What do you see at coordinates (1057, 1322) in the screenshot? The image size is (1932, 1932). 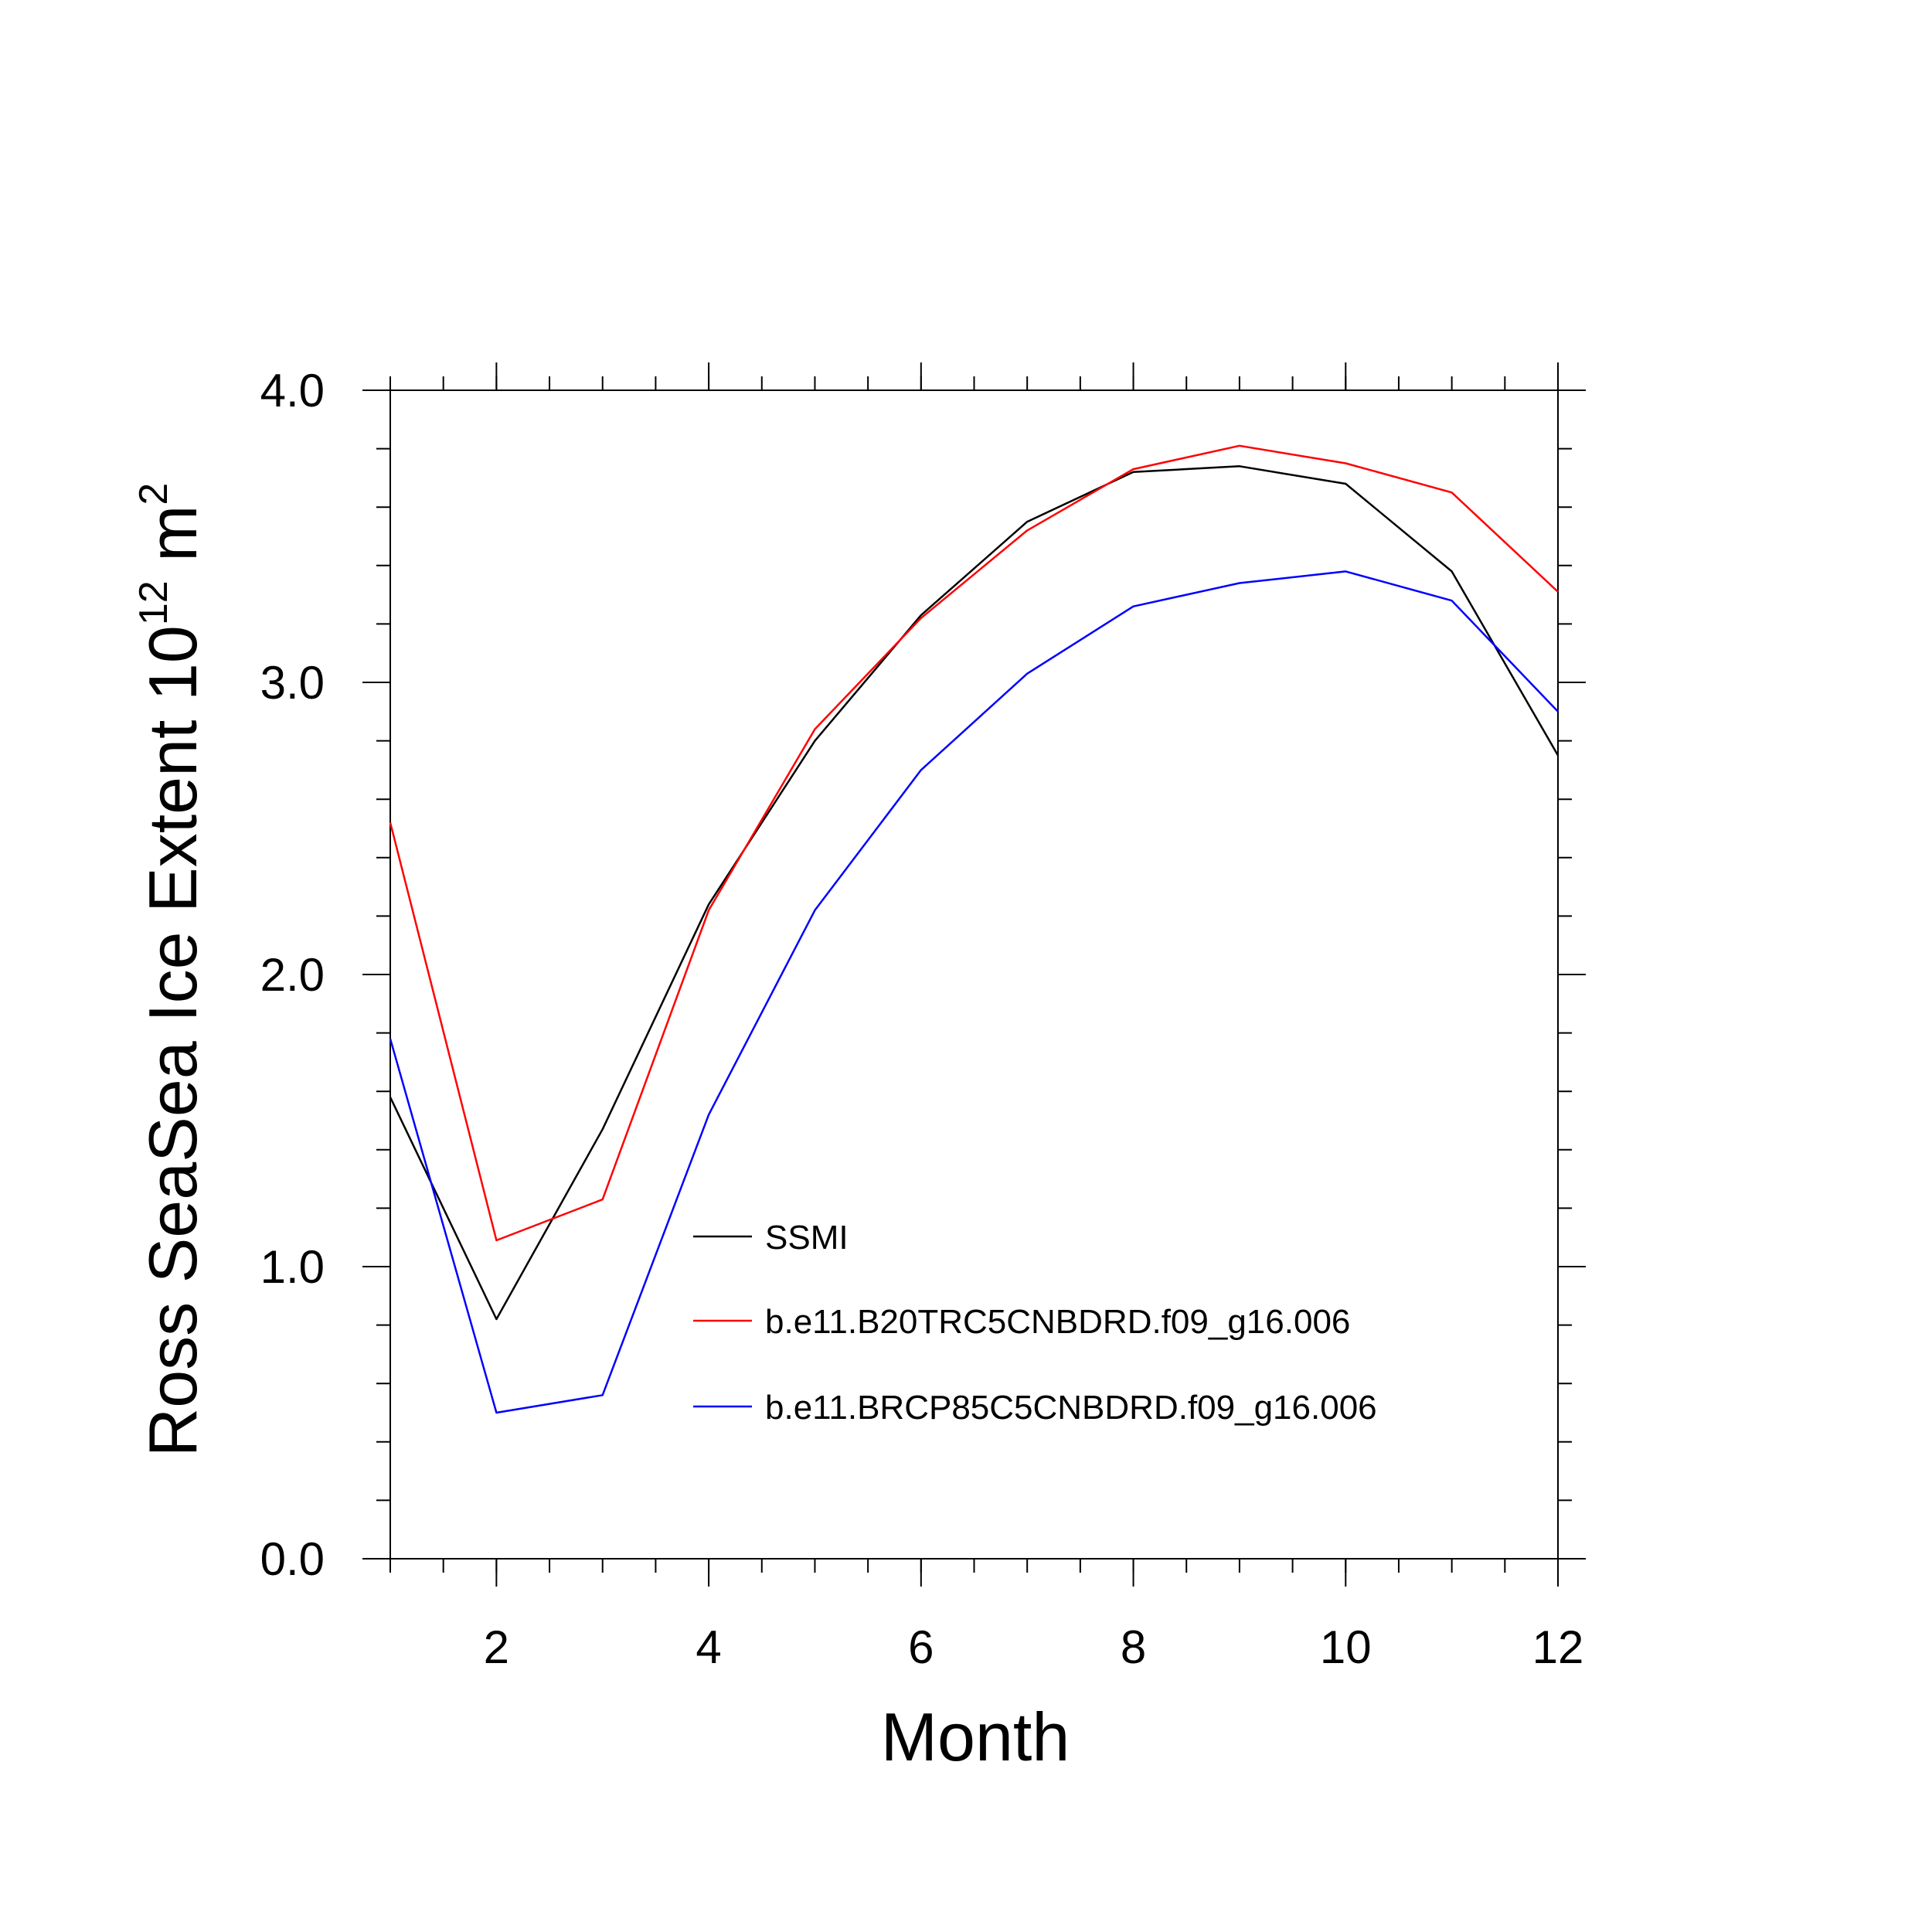 I see `legend-label-2: b.e11.B20TRC5CNBDRD.f09_g16.006` at bounding box center [1057, 1322].